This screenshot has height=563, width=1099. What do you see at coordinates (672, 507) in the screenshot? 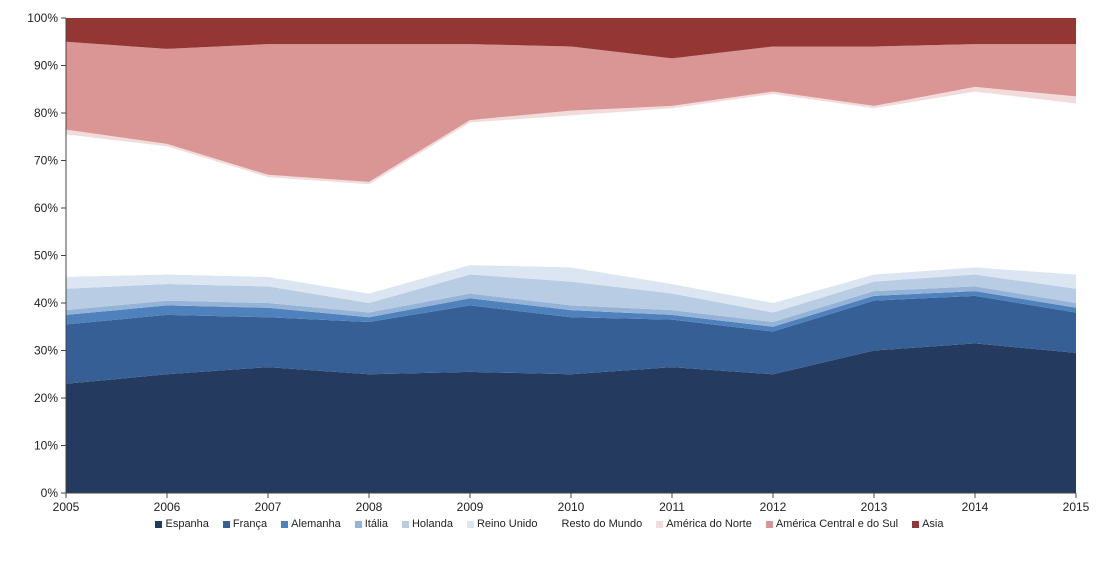
I see `x-tick-label: 2011` at bounding box center [672, 507].